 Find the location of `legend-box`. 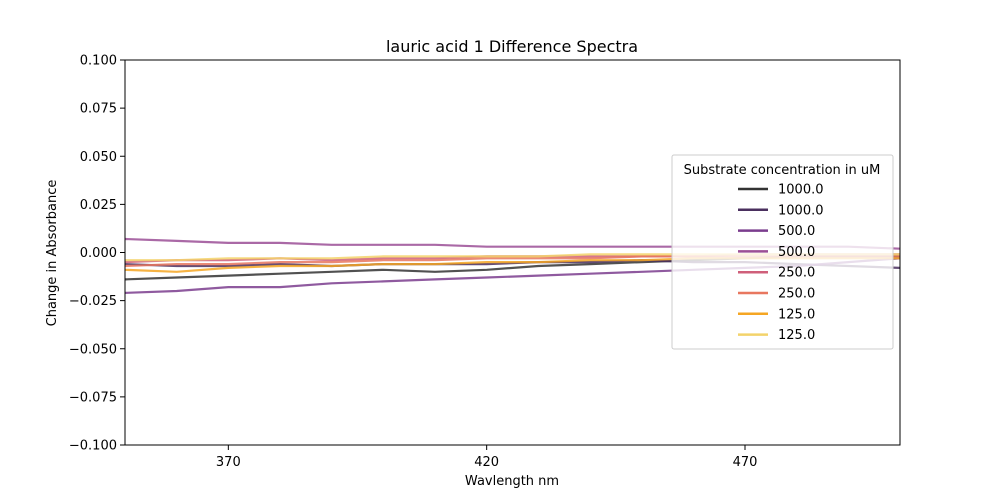

legend-box is located at coordinates (782, 252).